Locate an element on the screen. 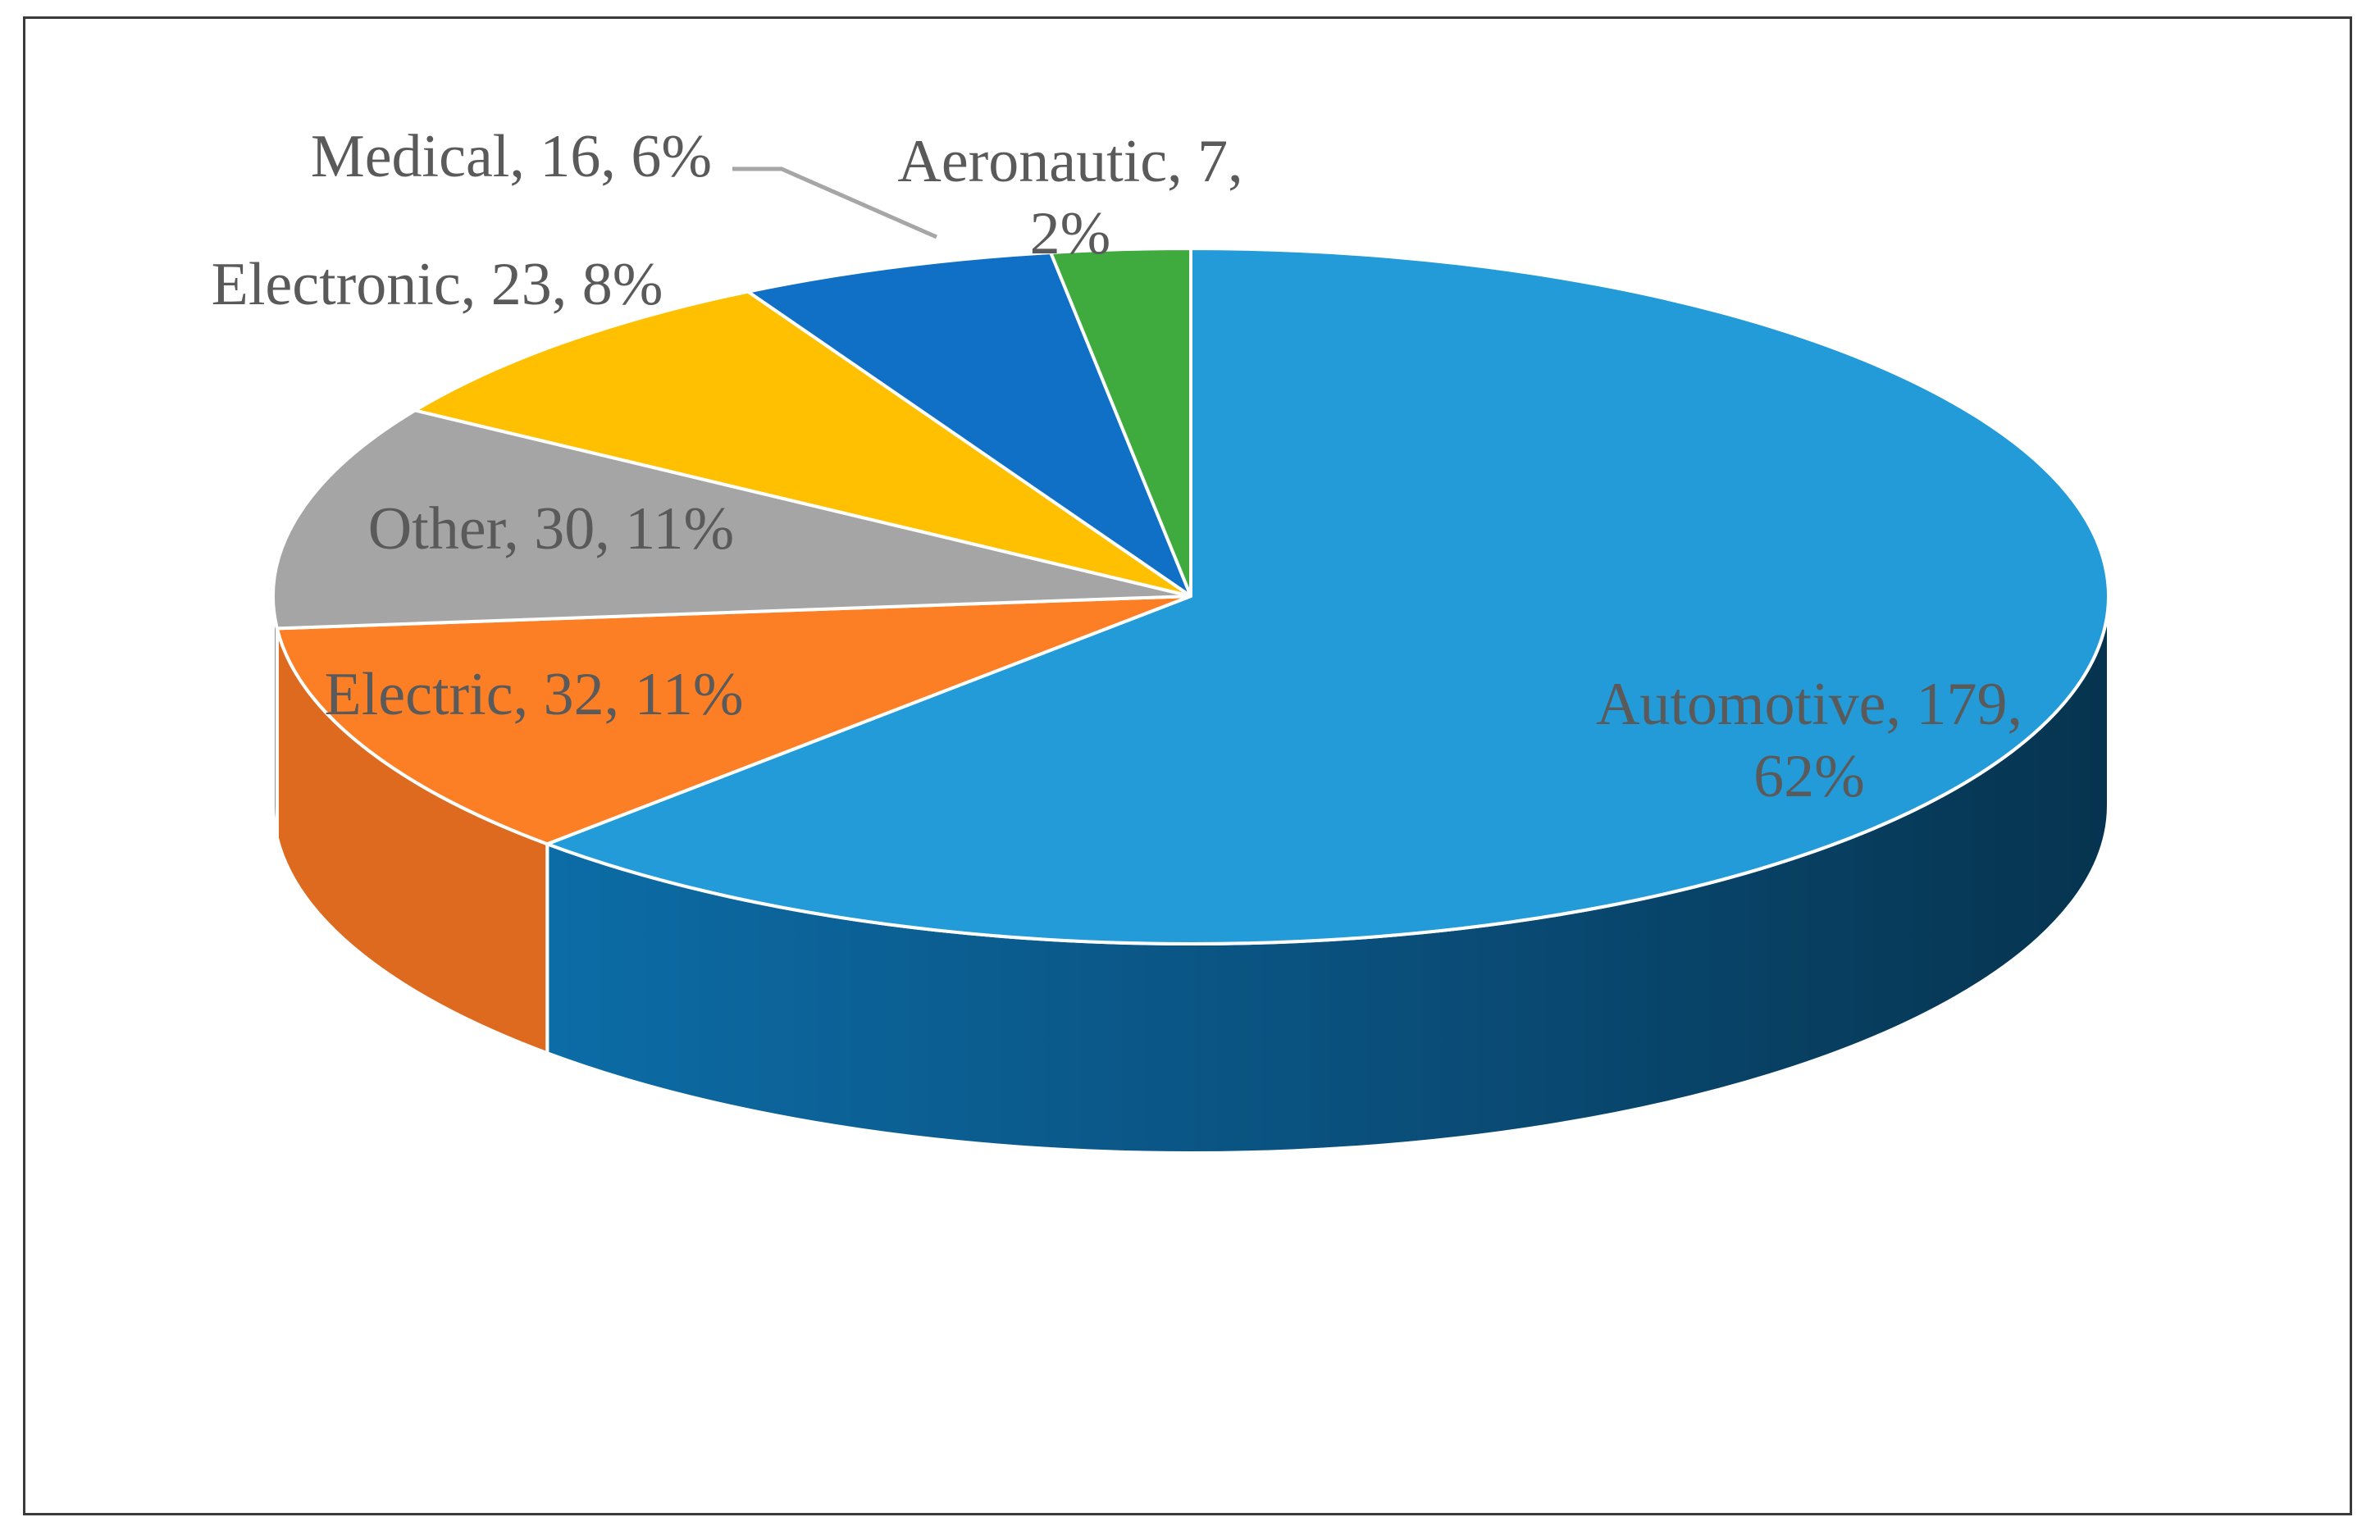 The image size is (2380, 1540). data-label-automotive: Automotive, 179, 62% is located at coordinates (1809, 740).